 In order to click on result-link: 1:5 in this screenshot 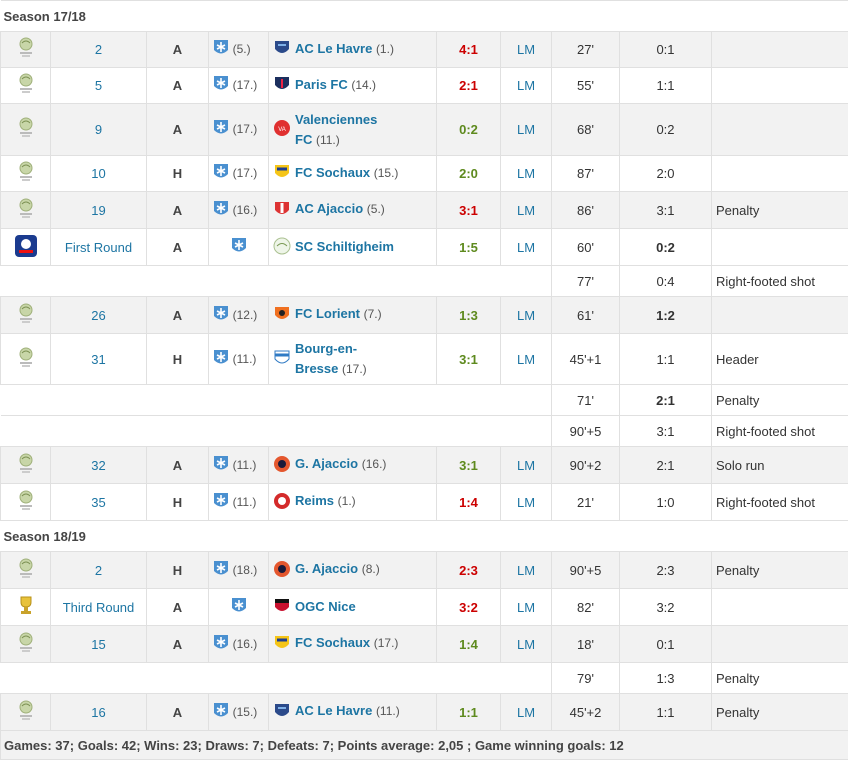, I will do `click(468, 247)`.